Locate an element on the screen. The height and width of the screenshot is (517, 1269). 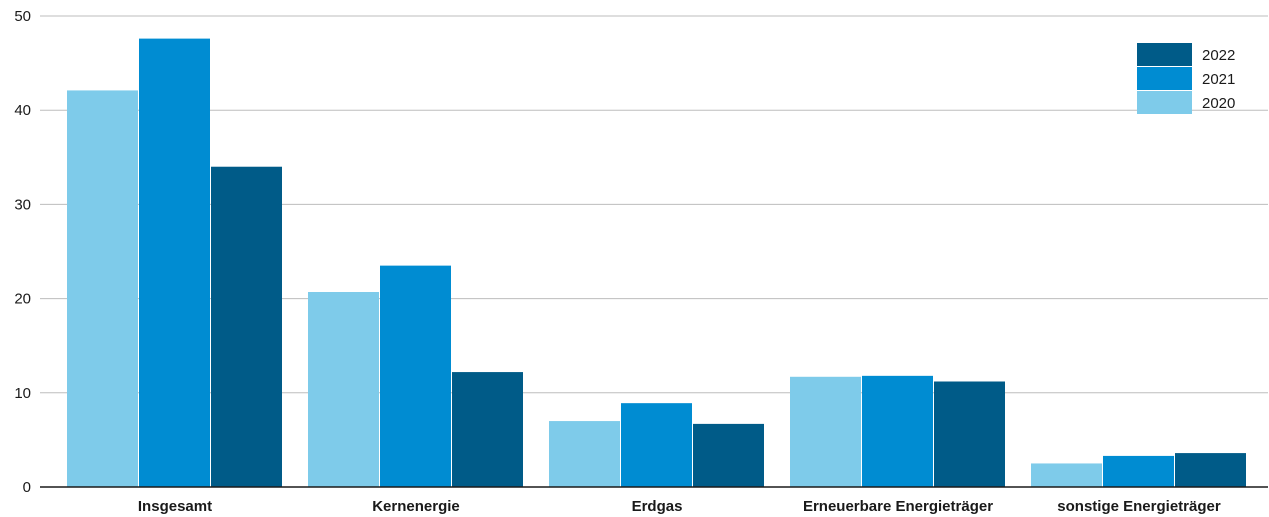
category-label: Kernenergie is located at coordinates (416, 506).